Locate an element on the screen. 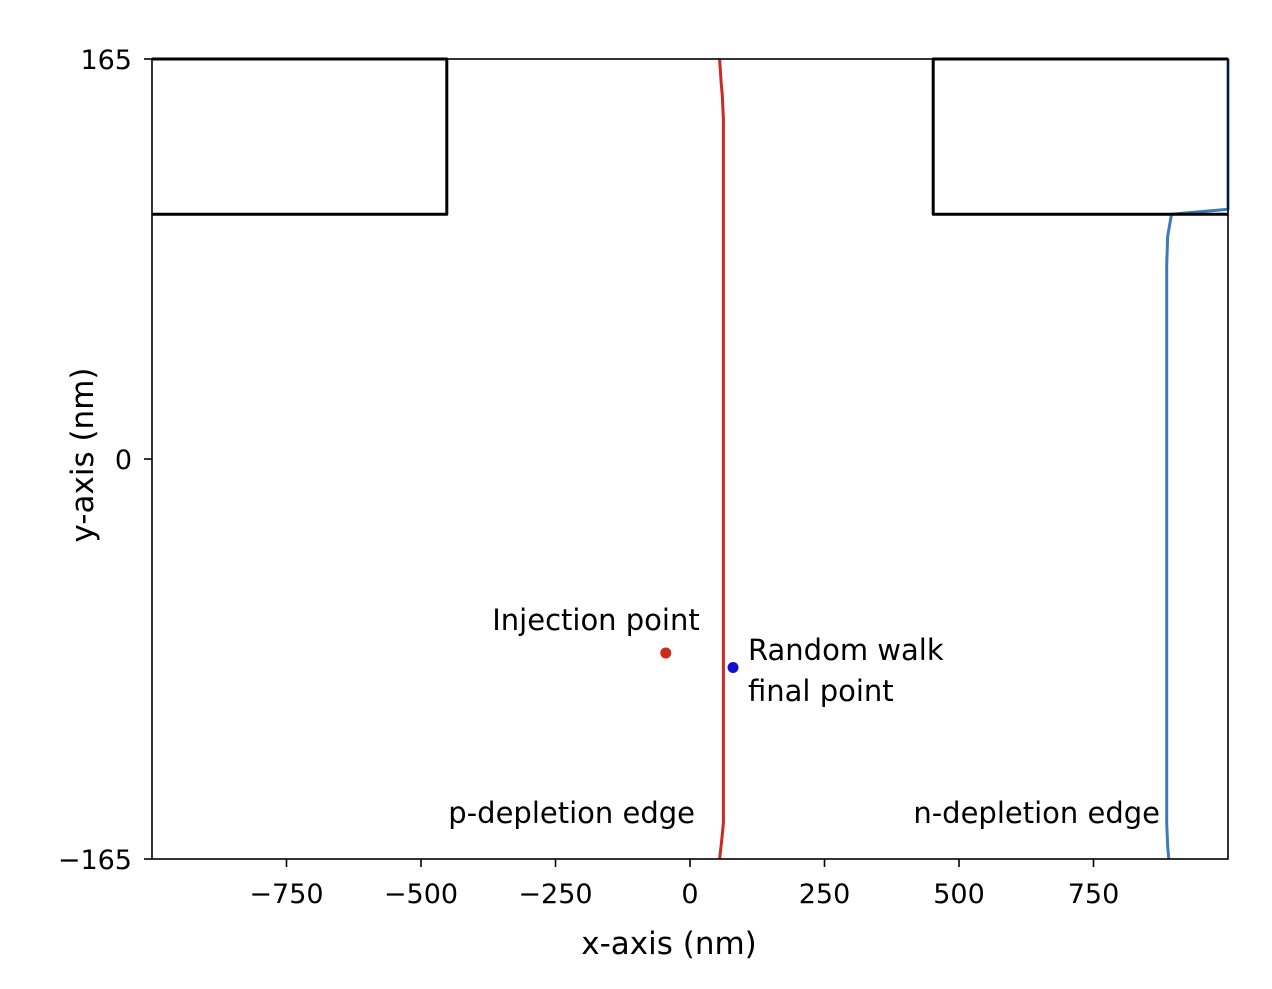 The image size is (1272, 989). point-random-walk-final-point is located at coordinates (733, 667).